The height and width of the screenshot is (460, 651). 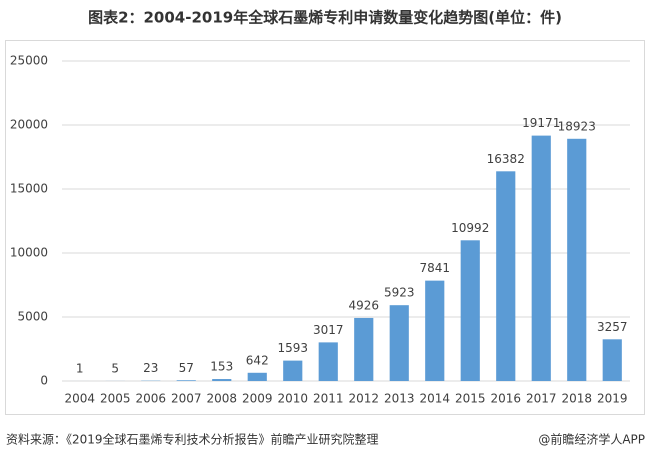 I want to click on data-label: 642, so click(x=257, y=360).